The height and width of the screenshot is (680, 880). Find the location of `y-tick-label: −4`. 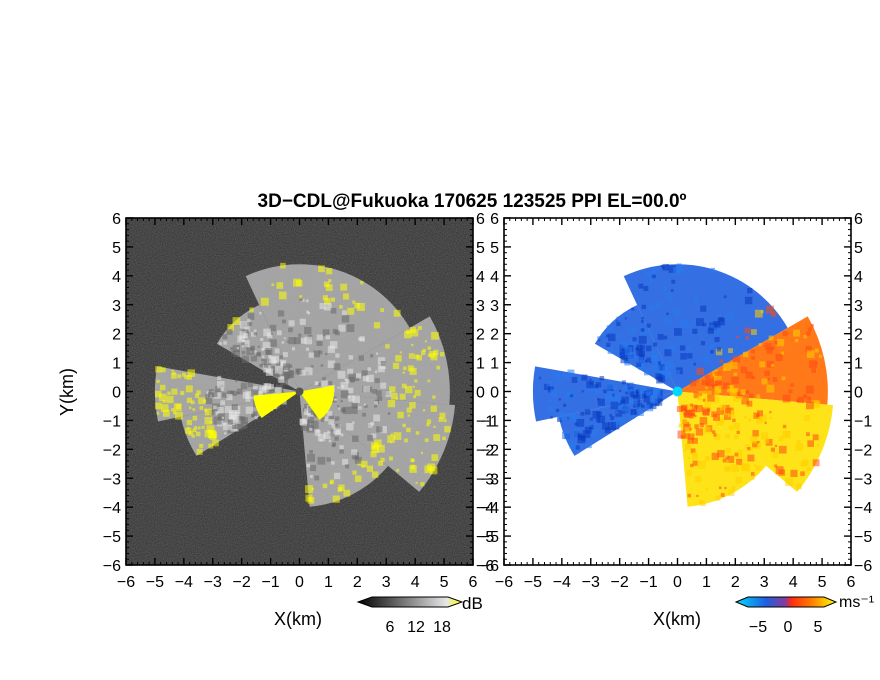

y-tick-label: −4 is located at coordinates (490, 508).